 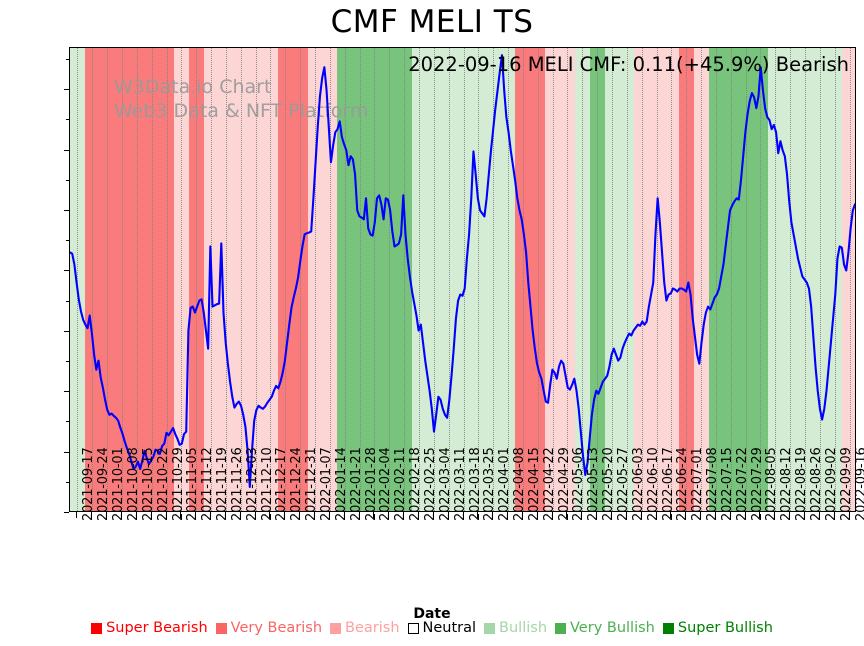 What do you see at coordinates (594, 484) in the screenshot?
I see `x-tick-label: 2022-05-13` at bounding box center [594, 484].